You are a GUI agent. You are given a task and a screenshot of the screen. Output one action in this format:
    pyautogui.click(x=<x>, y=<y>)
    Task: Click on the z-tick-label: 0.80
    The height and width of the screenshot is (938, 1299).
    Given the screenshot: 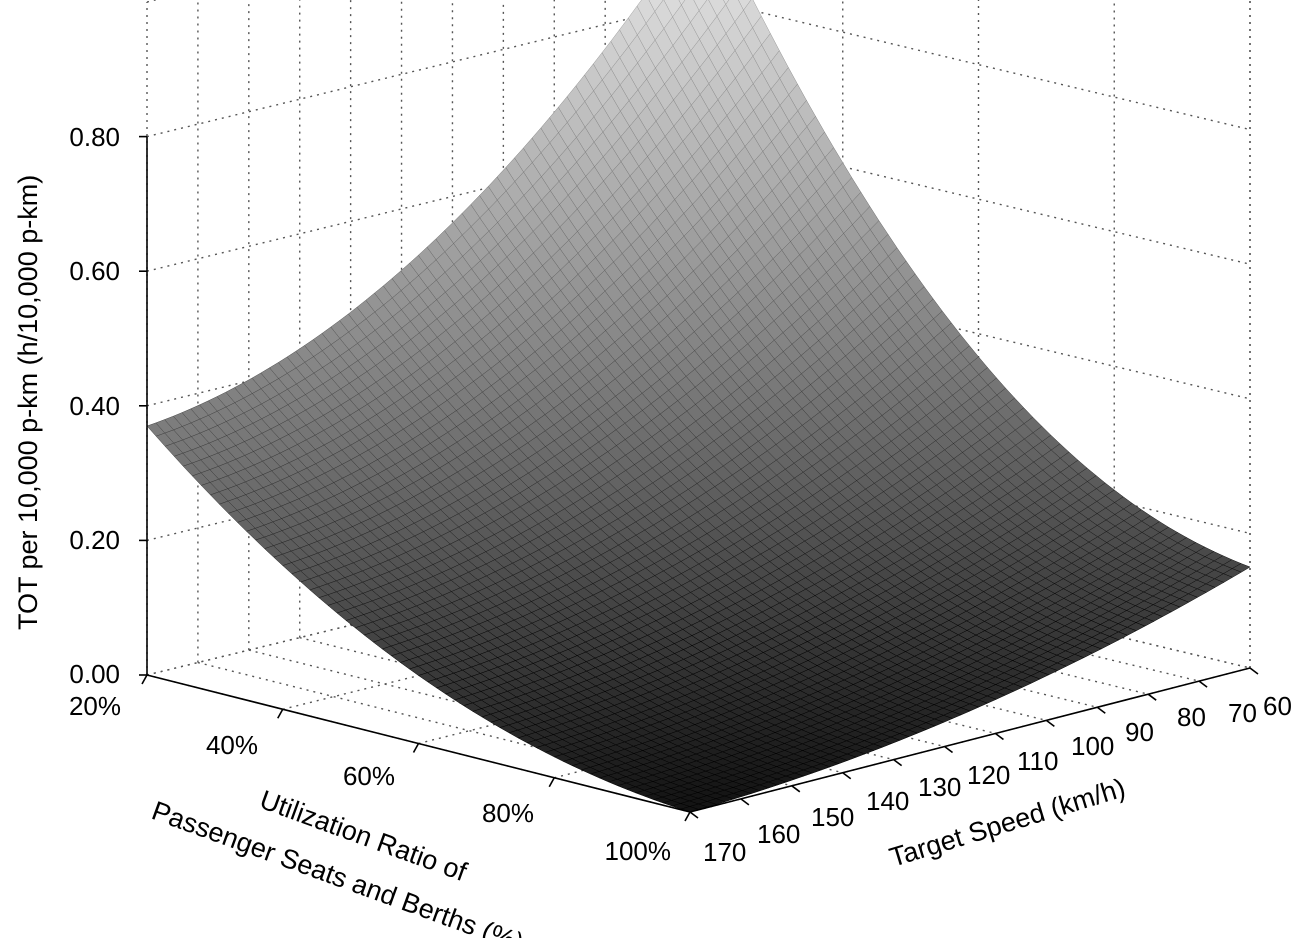 What is the action you would take?
    pyautogui.click(x=94, y=137)
    